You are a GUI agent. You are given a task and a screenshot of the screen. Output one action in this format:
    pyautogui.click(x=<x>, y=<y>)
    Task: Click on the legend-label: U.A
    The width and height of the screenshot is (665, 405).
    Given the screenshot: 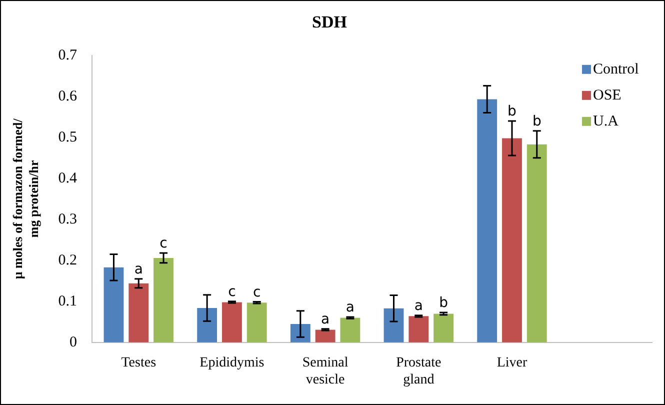 What is the action you would take?
    pyautogui.click(x=606, y=121)
    